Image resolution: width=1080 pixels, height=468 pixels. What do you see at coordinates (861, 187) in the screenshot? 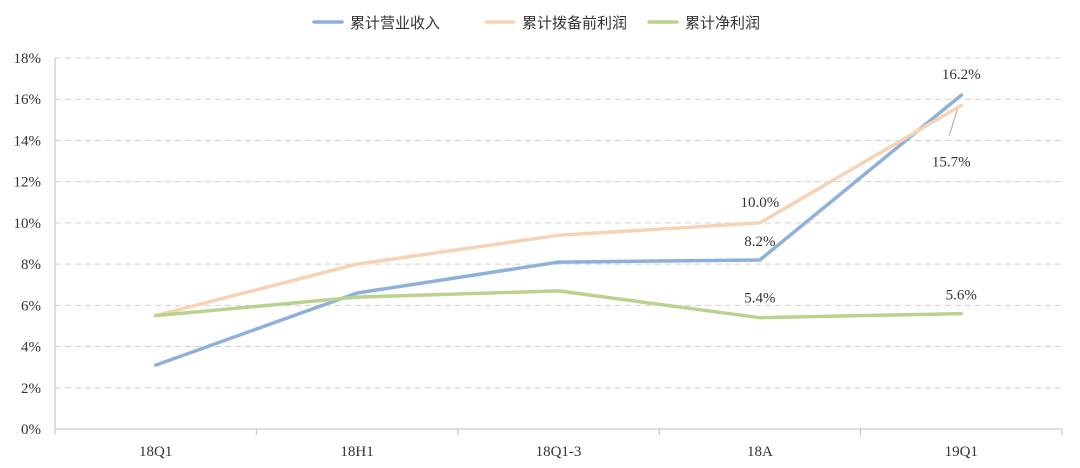
I see `data-labels: 8.2% 16.2% 10.0% 15.7% 5.4% 5.6%` at bounding box center [861, 187].